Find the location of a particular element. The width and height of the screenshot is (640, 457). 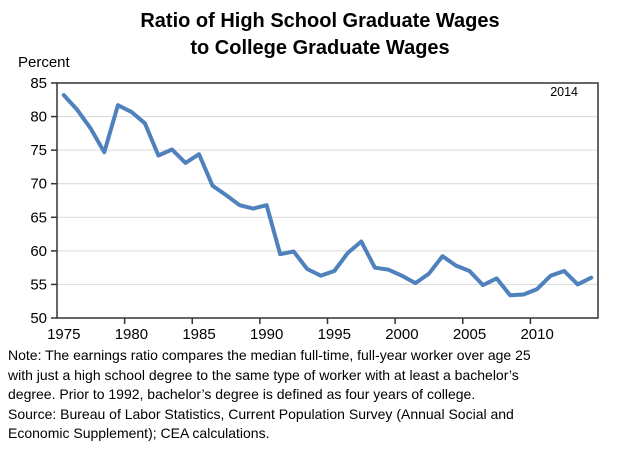

x-tick-label: 1980 is located at coordinates (131, 334).